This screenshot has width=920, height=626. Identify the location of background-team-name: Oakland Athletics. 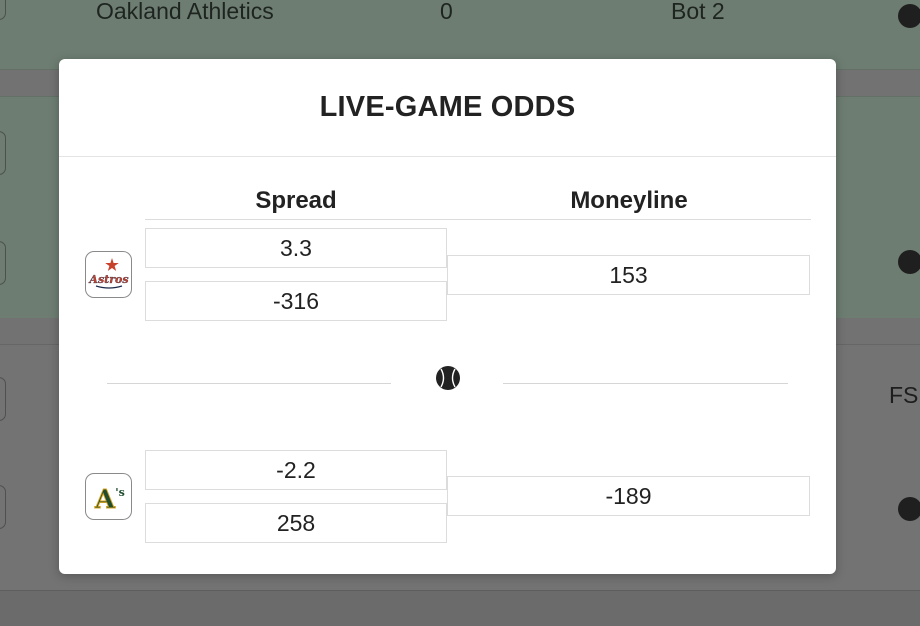
(185, 12).